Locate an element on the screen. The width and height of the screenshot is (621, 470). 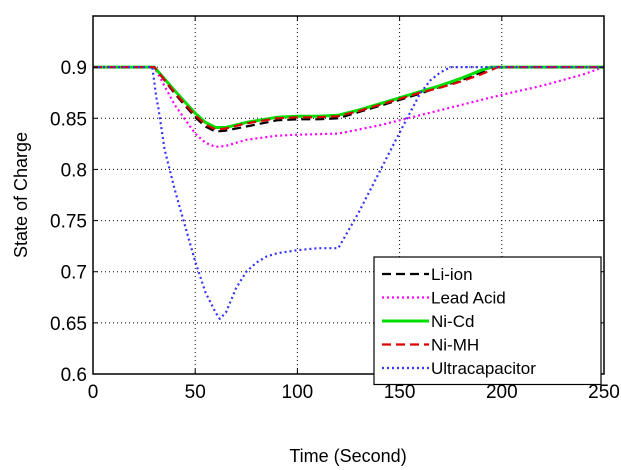
x-tick-label: 50 is located at coordinates (195, 392).